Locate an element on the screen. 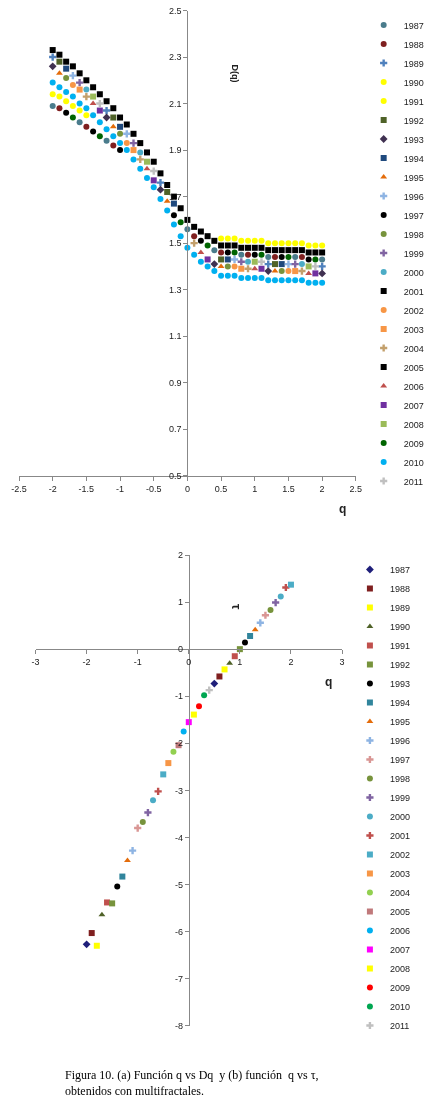 Image resolution: width=430 pixels, height=1110 pixels. legend-label: 1992 is located at coordinates (399, 665).